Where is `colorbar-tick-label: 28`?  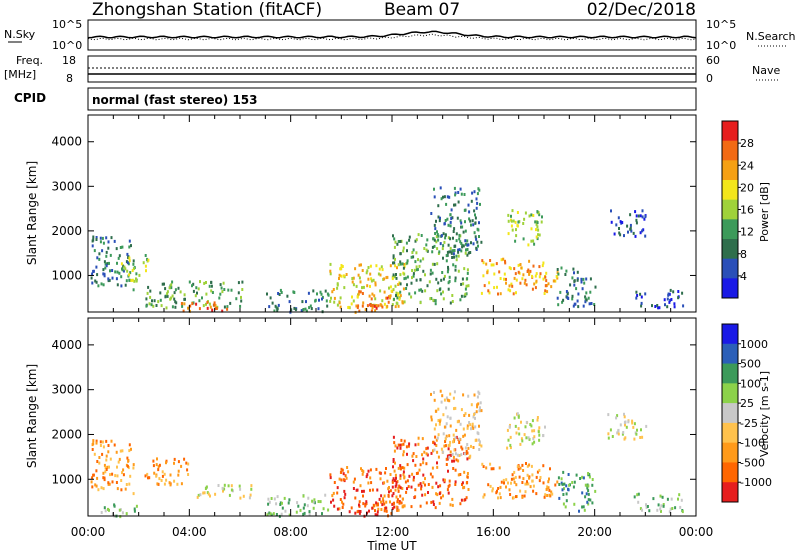 colorbar-tick-label: 28 is located at coordinates (747, 143).